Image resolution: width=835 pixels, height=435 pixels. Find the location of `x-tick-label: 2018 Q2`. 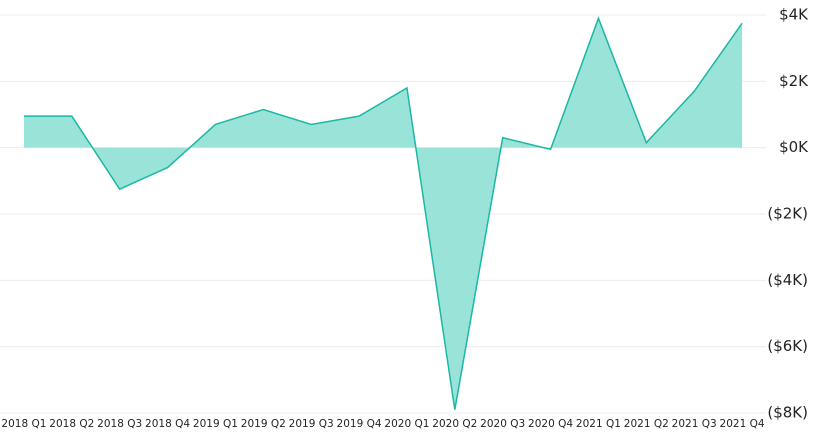

x-tick-label: 2018 Q2 is located at coordinates (71, 424).